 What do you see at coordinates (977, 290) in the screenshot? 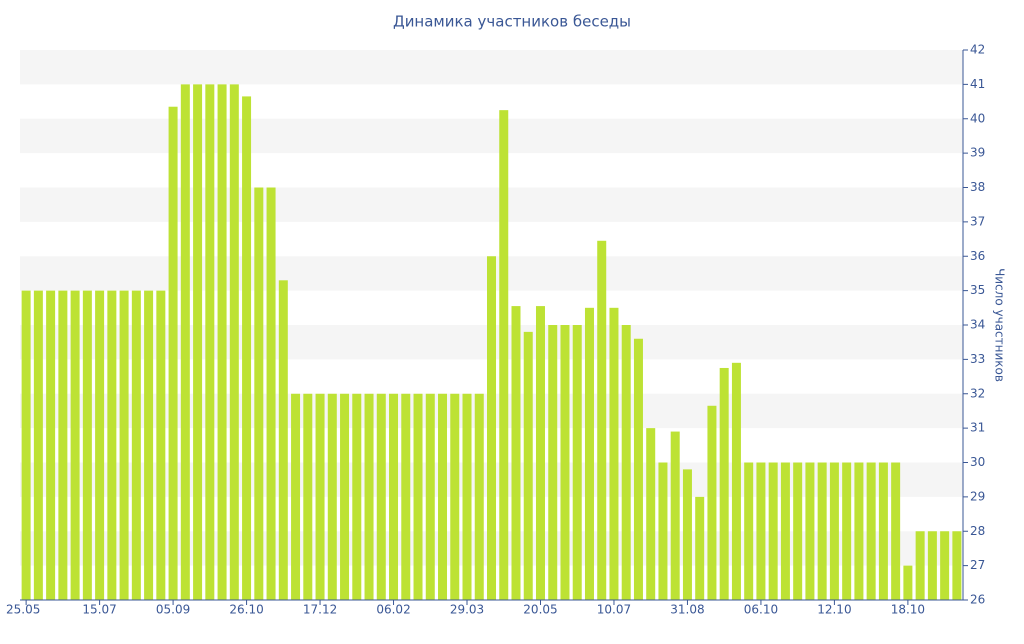
I see `y-tick-label: 35` at bounding box center [977, 290].